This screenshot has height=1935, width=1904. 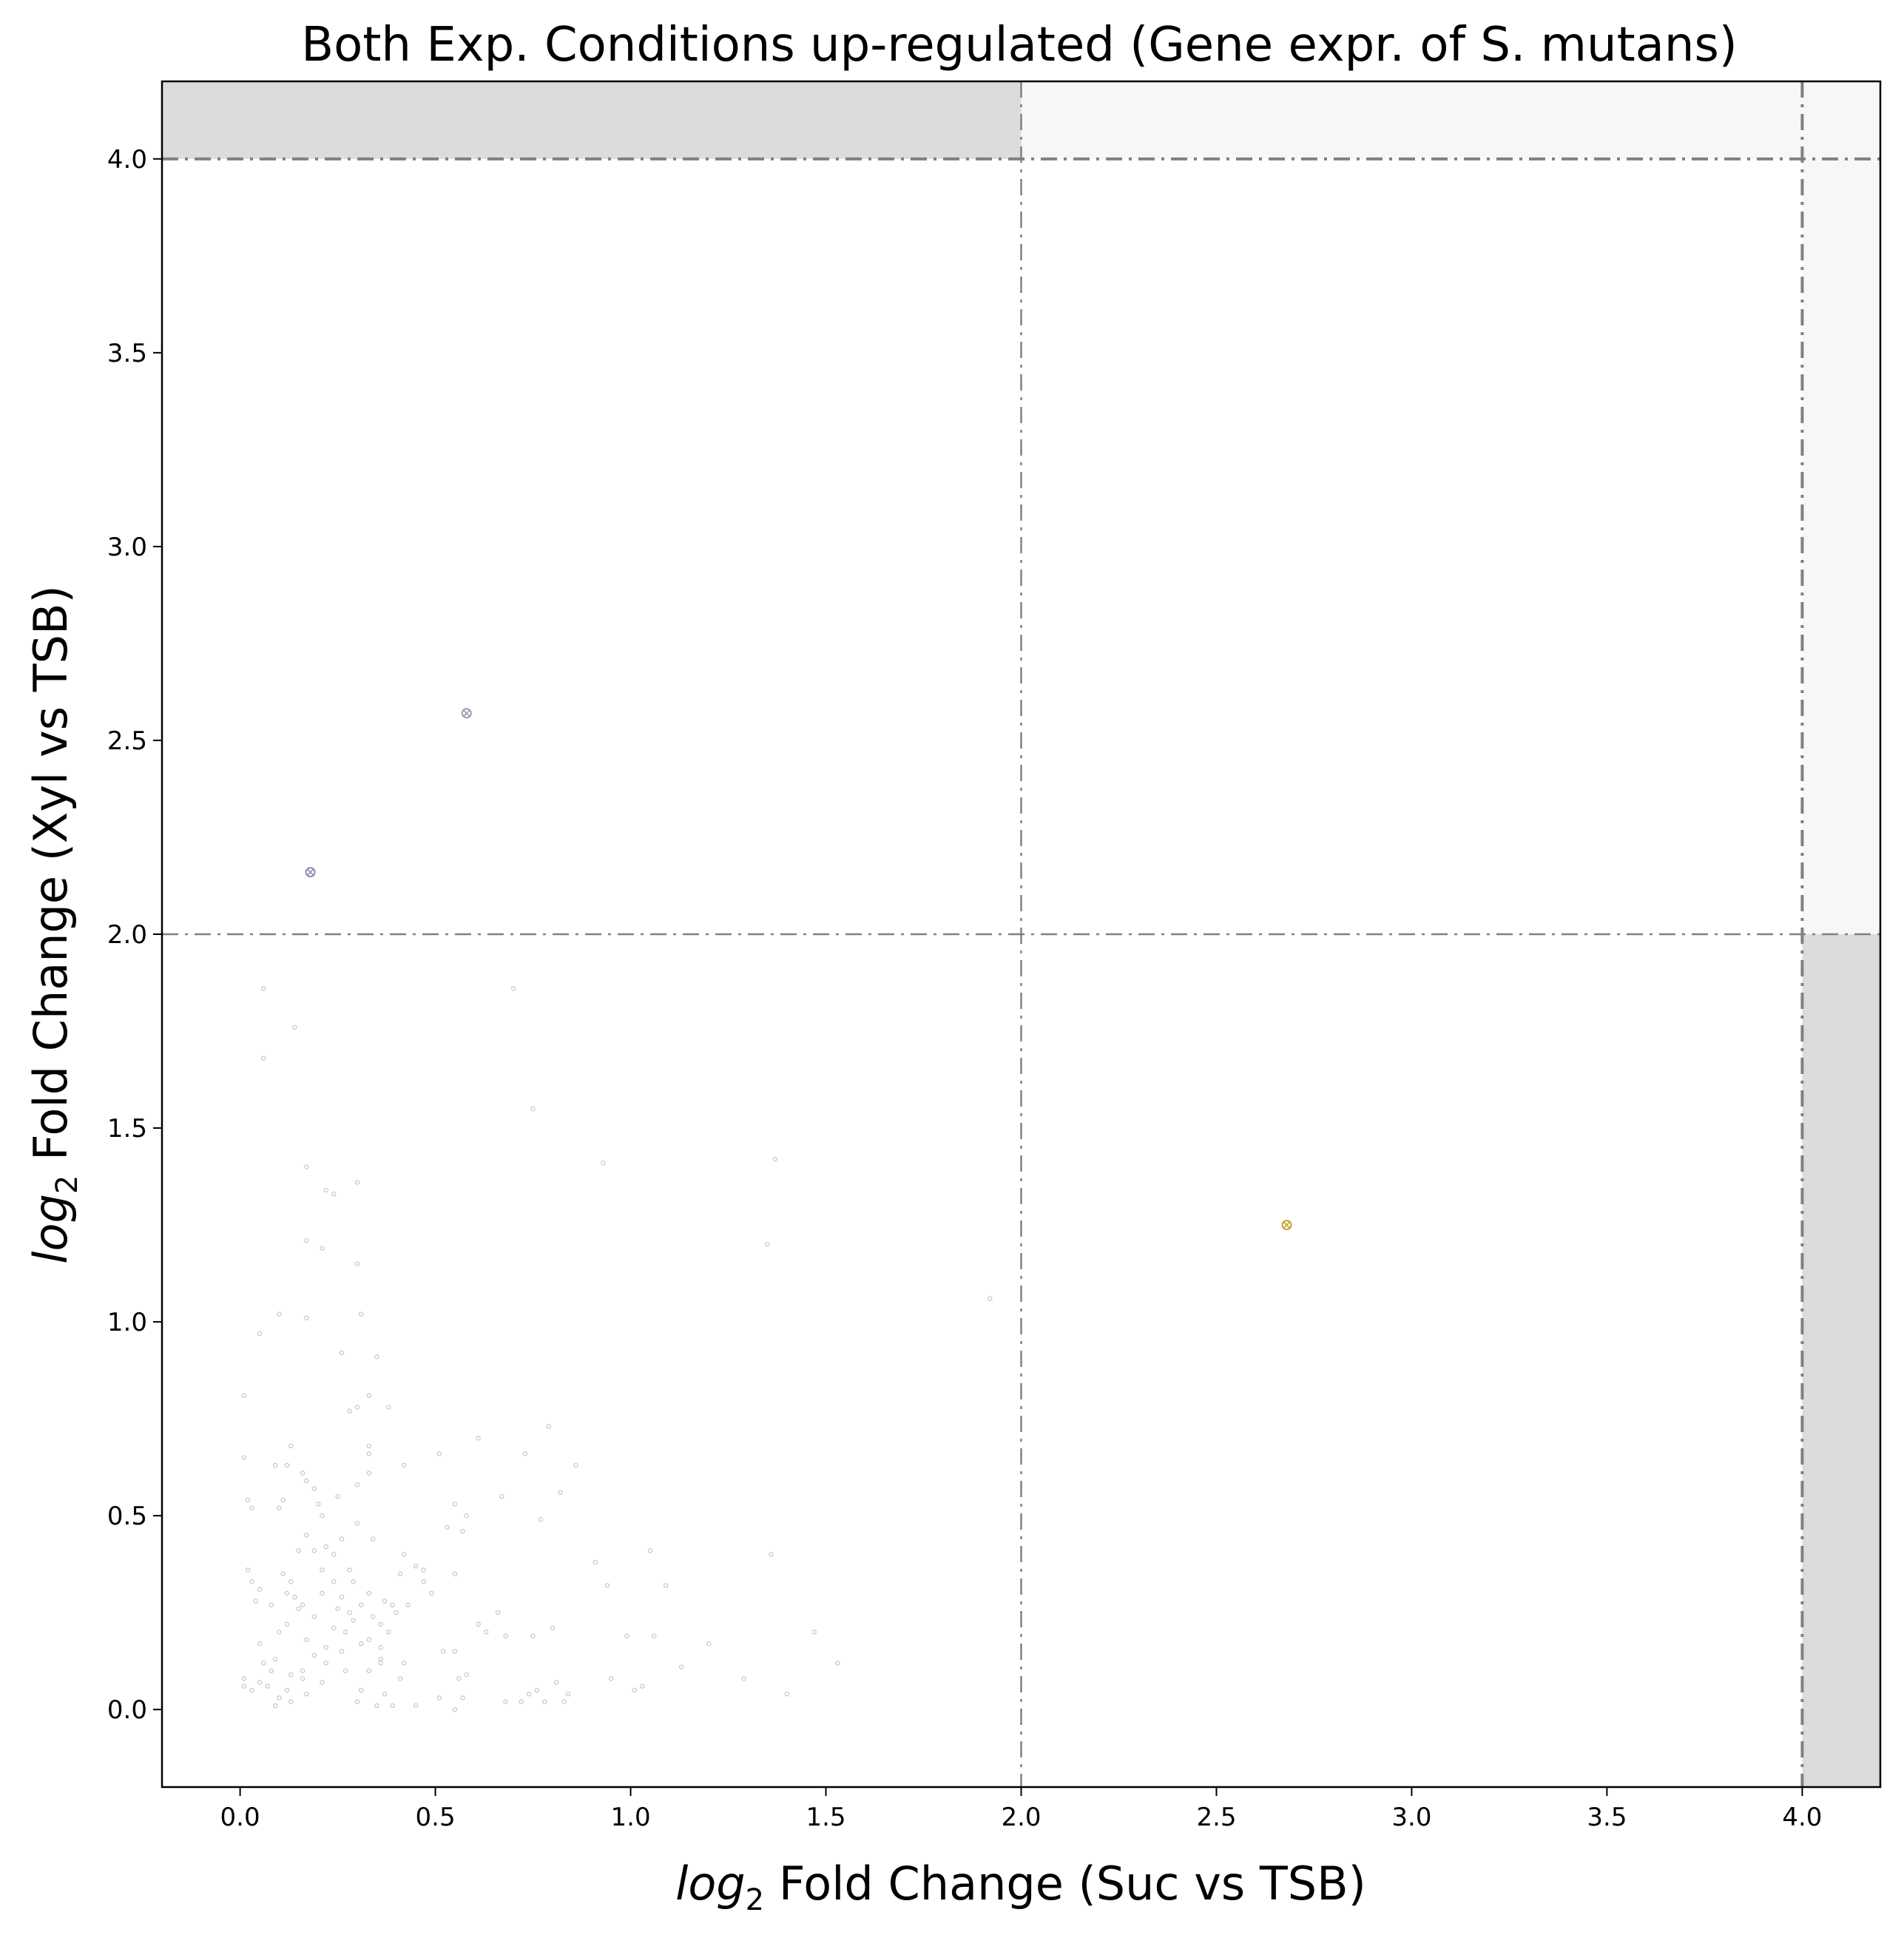 What do you see at coordinates (631, 1817) in the screenshot?
I see `x-tick-label: 1.0` at bounding box center [631, 1817].